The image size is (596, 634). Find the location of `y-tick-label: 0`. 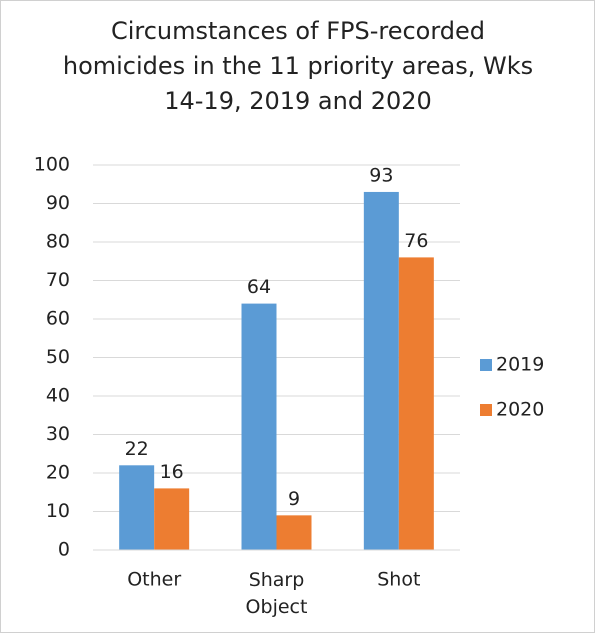

y-tick-label: 0 is located at coordinates (64, 550).